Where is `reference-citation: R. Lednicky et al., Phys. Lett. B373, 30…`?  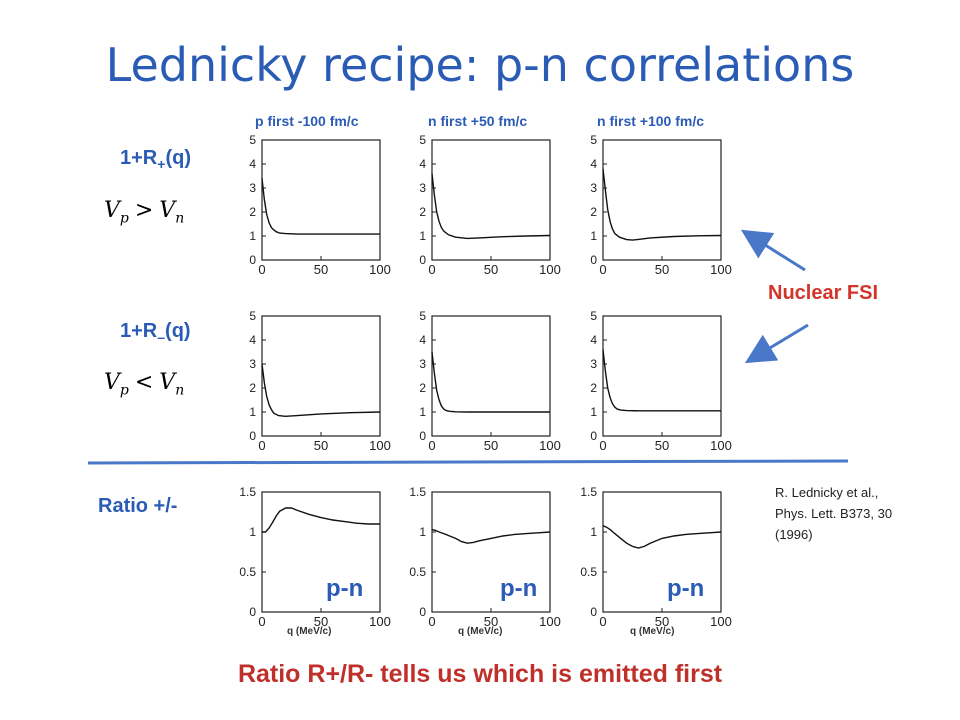 reference-citation: R. Lednicky et al., Phys. Lett. B373, 30… is located at coordinates (833, 513).